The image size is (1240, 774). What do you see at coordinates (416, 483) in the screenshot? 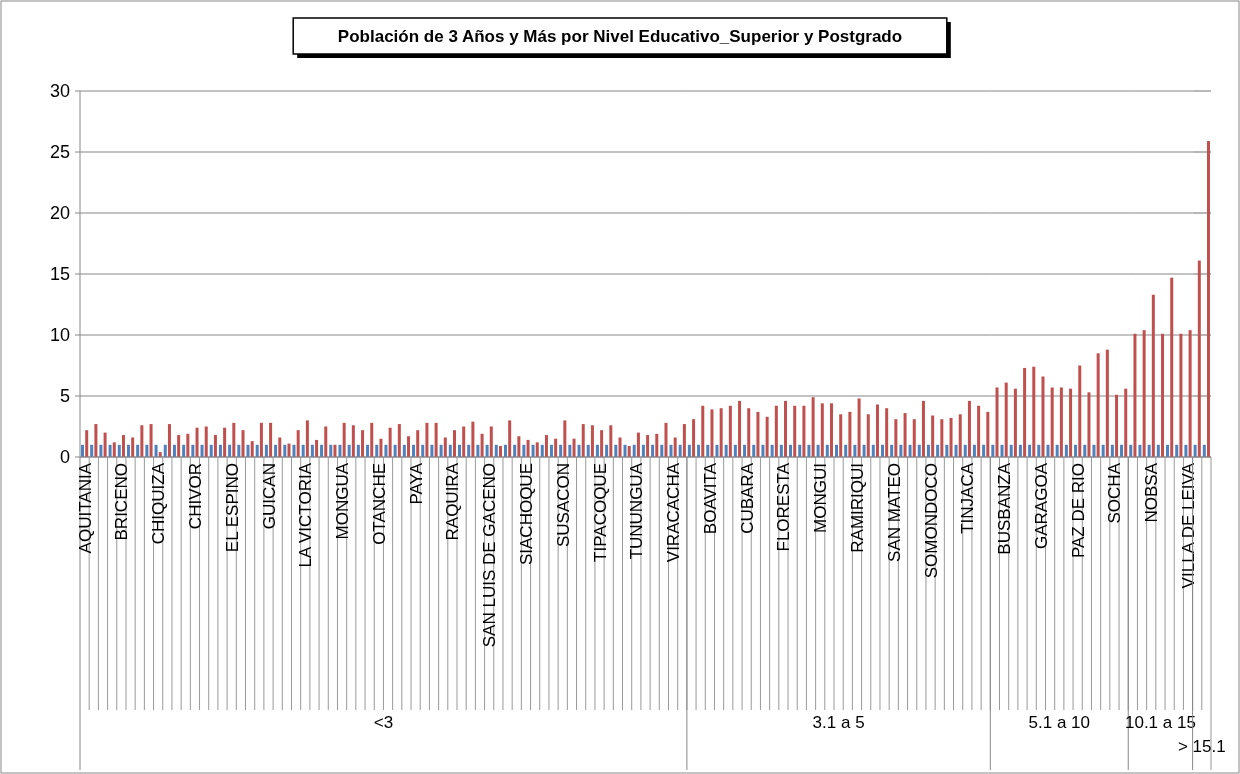
I see `x-tick-label: PAYA` at bounding box center [416, 483].